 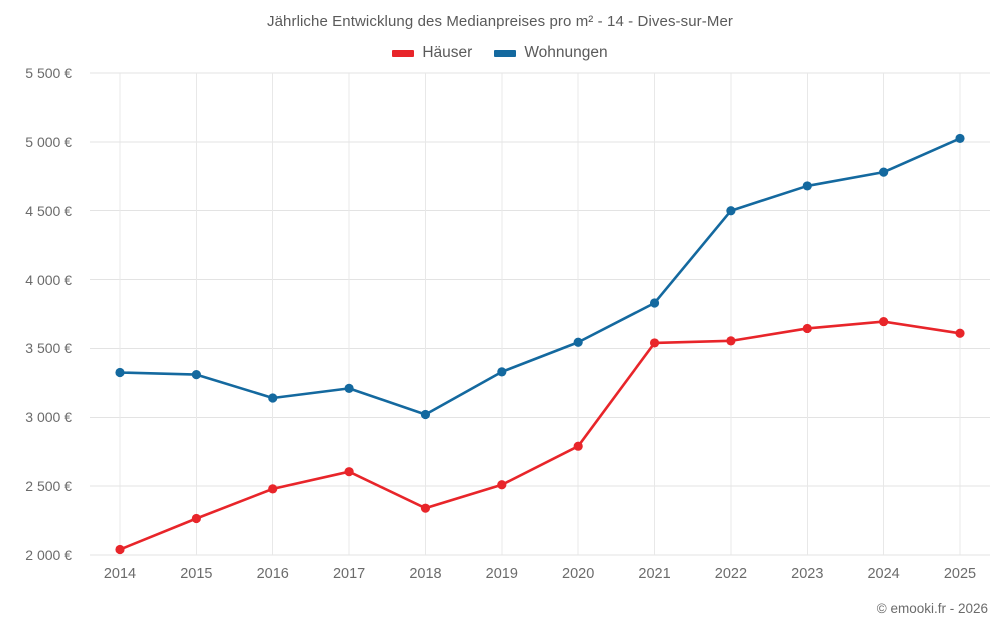 What do you see at coordinates (731, 574) in the screenshot?
I see `x-axis-tick-label: 2022` at bounding box center [731, 574].